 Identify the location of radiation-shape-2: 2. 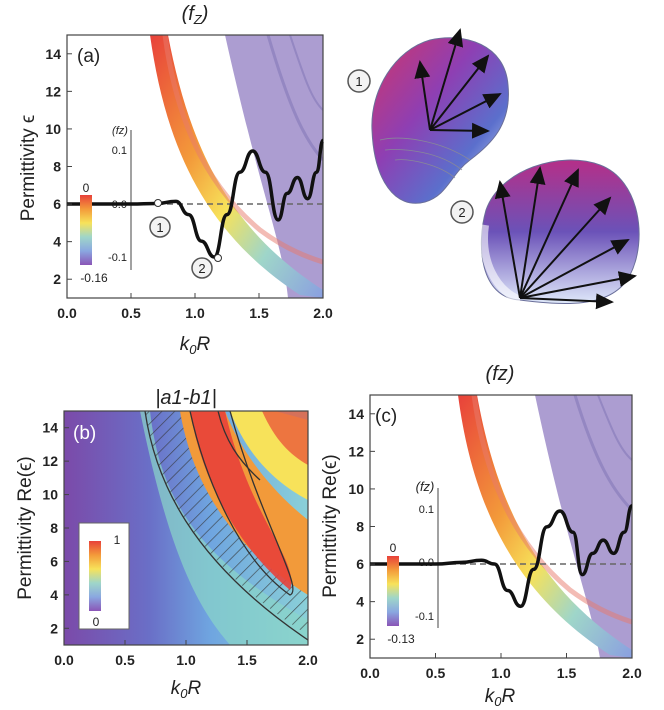
(545, 232).